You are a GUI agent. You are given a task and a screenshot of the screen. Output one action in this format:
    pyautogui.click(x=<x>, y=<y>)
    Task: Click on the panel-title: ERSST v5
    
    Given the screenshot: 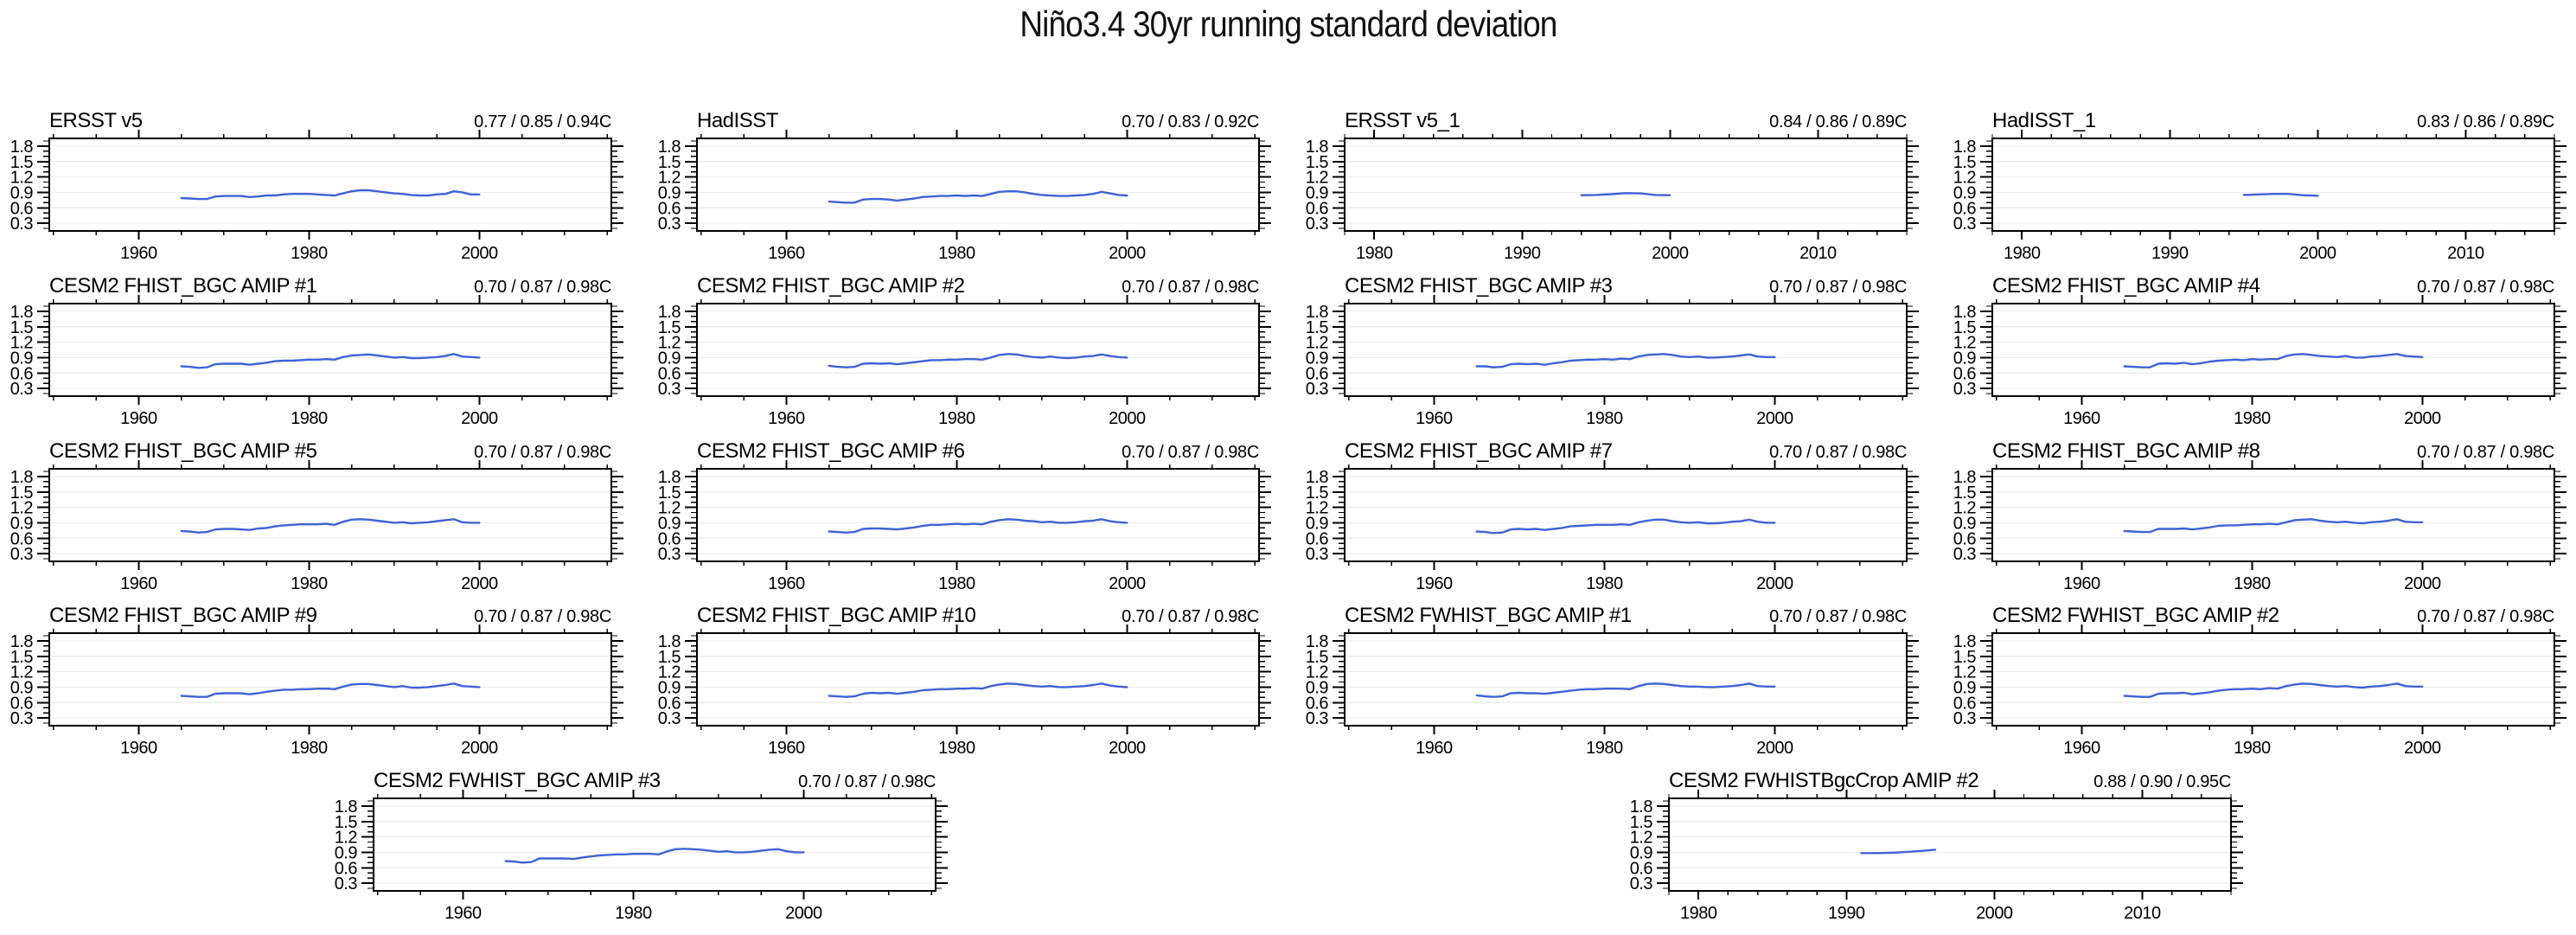 What is the action you would take?
    pyautogui.click(x=96, y=120)
    